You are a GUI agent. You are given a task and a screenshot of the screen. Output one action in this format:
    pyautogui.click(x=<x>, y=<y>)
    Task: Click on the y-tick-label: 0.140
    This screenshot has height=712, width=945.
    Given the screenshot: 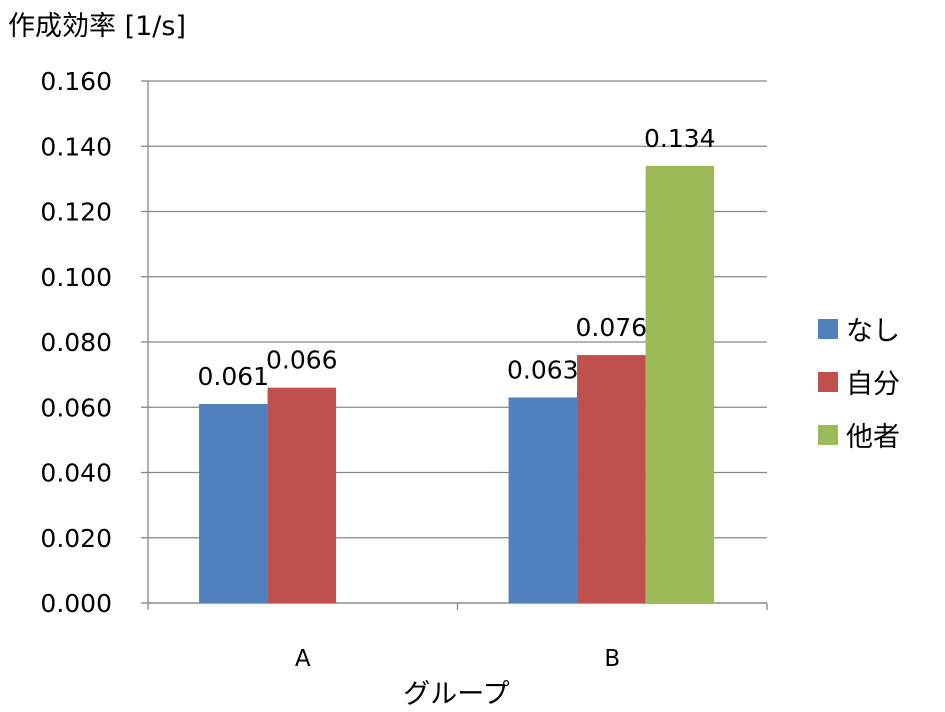 What is the action you would take?
    pyautogui.click(x=76, y=146)
    